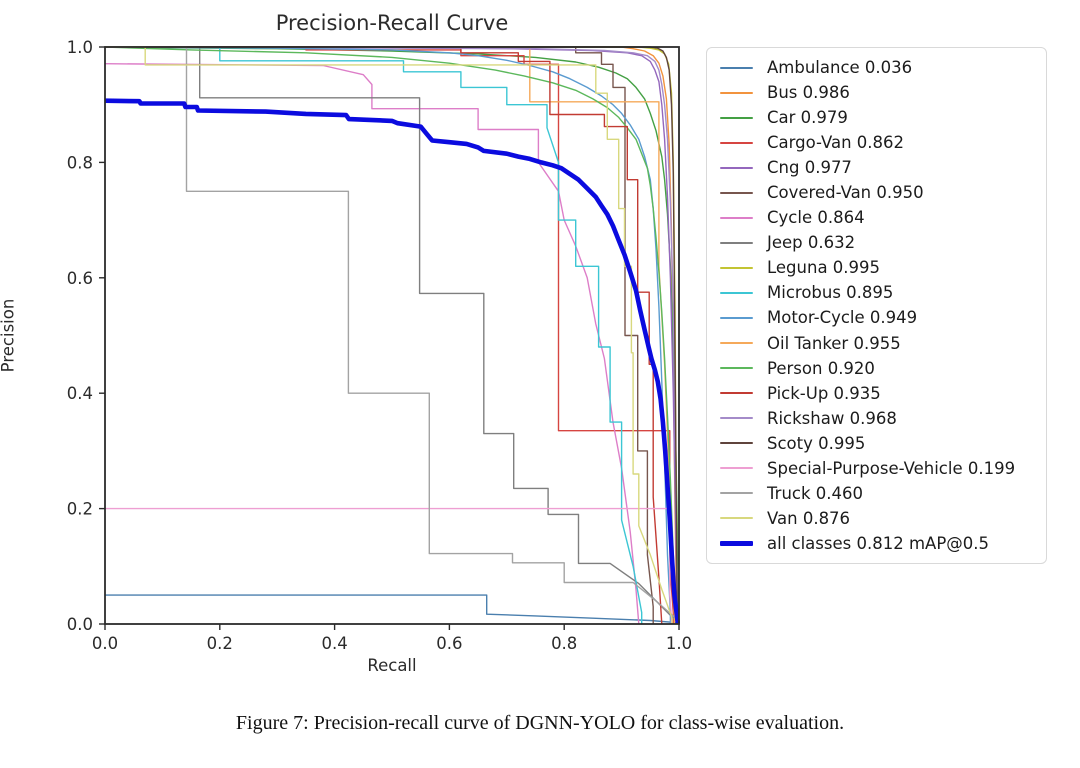 The width and height of the screenshot is (1080, 768). I want to click on legend-item: Van 0.876, so click(878, 518).